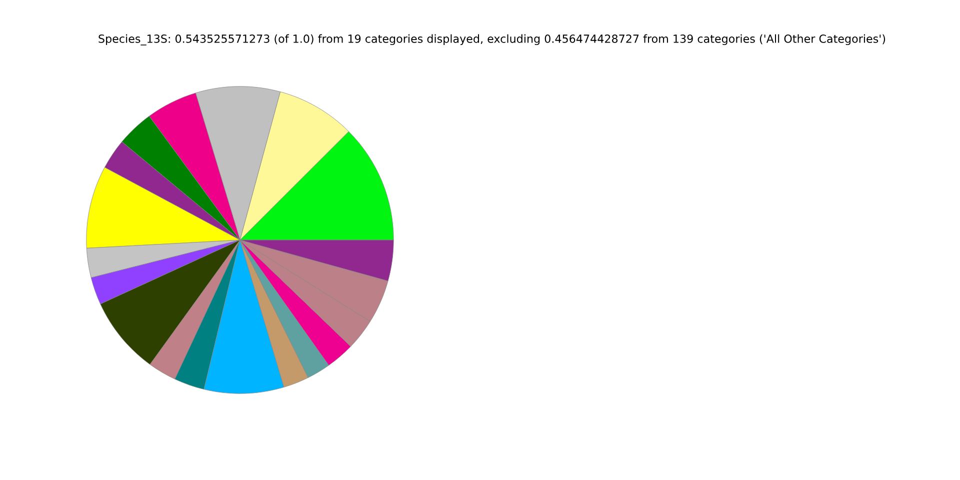  What do you see at coordinates (492, 40) in the screenshot?
I see `text: Species_13S: 0.543525571273 (of 1.0) from 19 categories displayed, excluding 0.456474428727 from 139 categories ('All Other Categories')` at bounding box center [492, 40].